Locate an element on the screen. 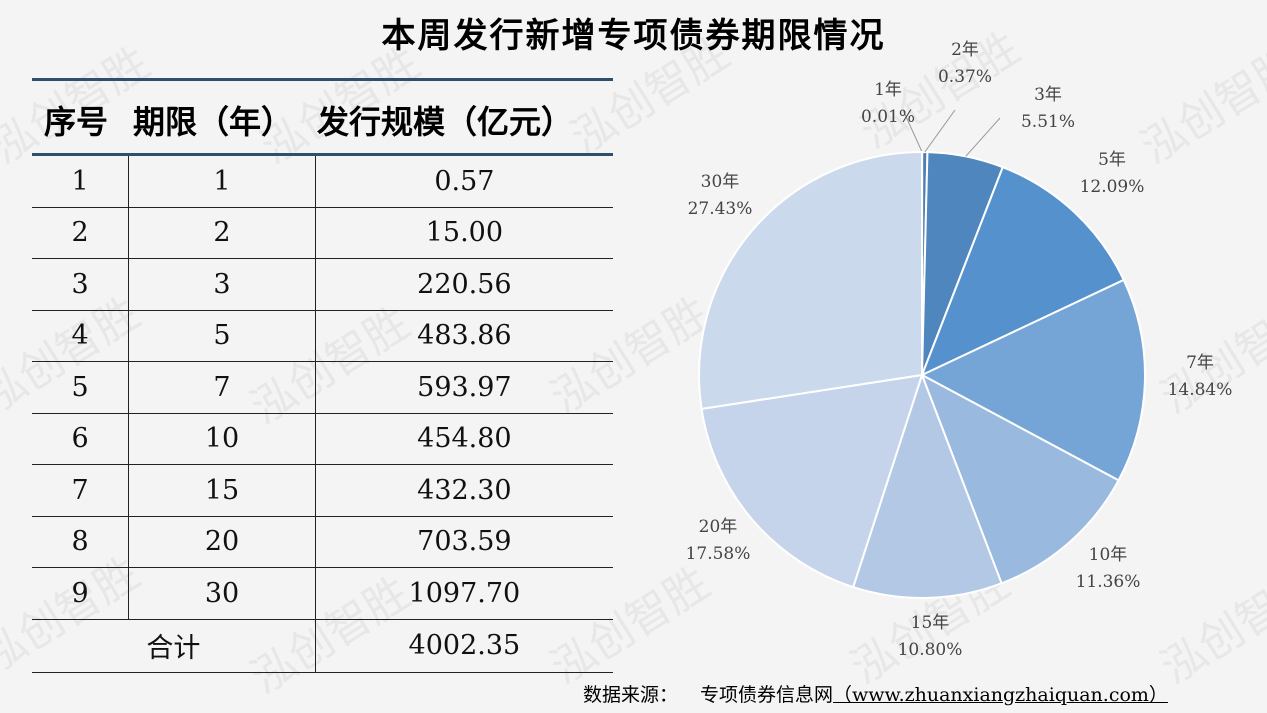 This screenshot has width=1267, height=713. slice-label: 30年 is located at coordinates (720, 182).